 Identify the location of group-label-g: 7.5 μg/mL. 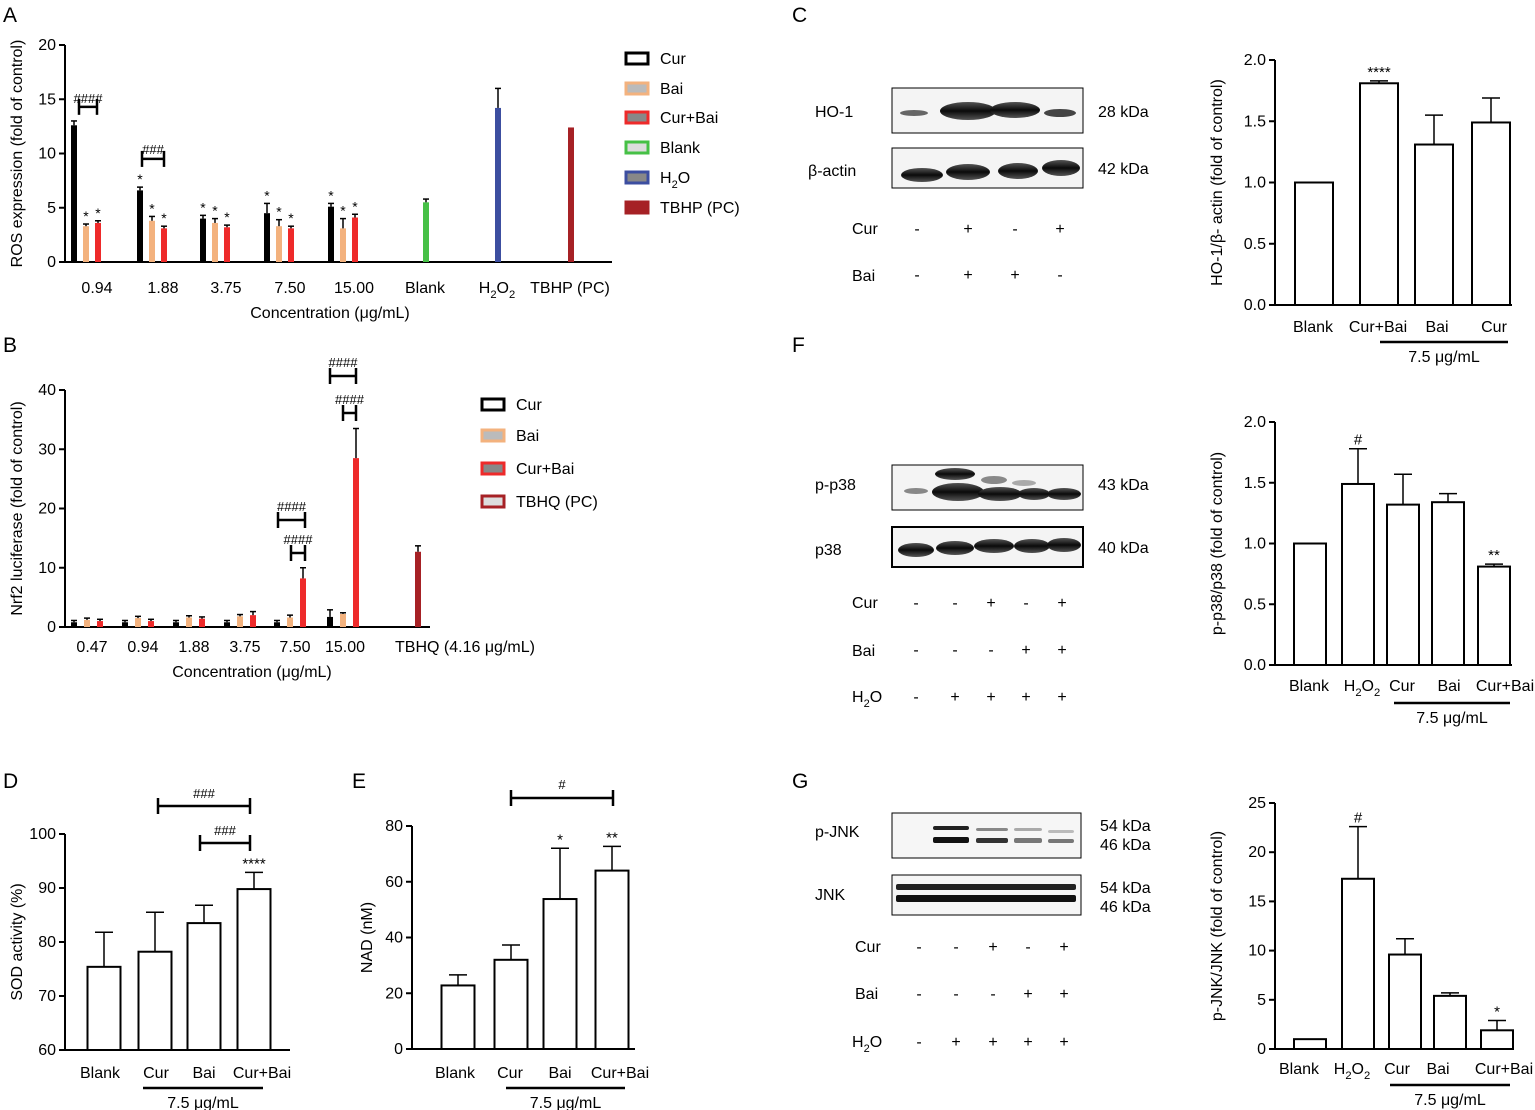
(1450, 1100).